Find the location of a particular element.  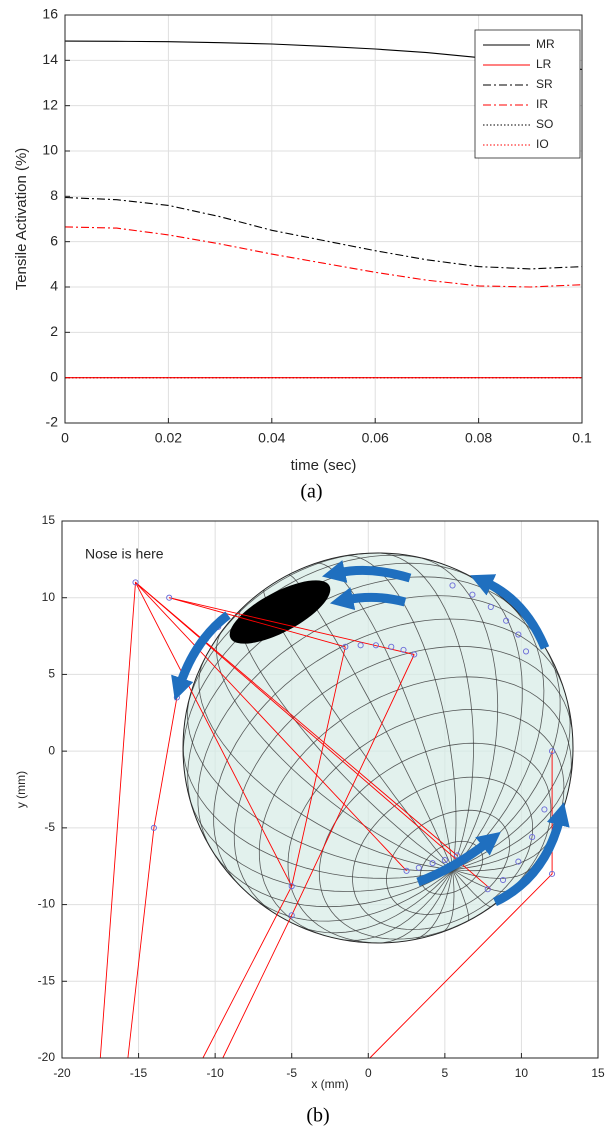

y-tick-label: -2 is located at coordinates (52, 422).